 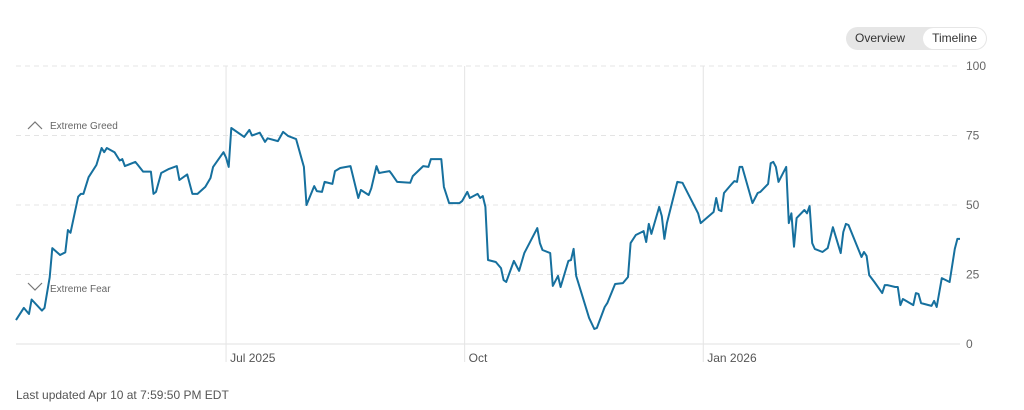 I want to click on y-tick-label: 50, so click(x=973, y=205).